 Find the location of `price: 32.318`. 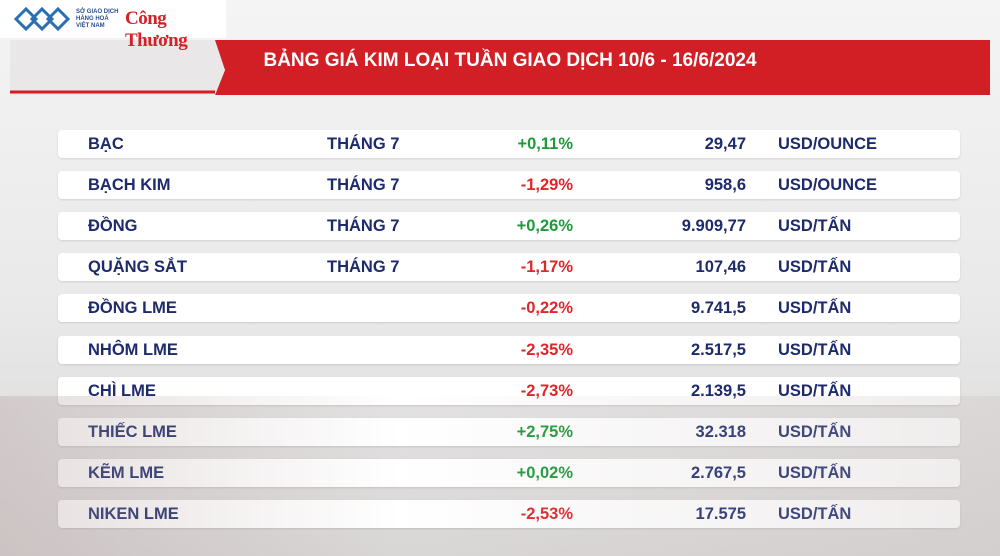

price: 32.318 is located at coordinates (720, 431).